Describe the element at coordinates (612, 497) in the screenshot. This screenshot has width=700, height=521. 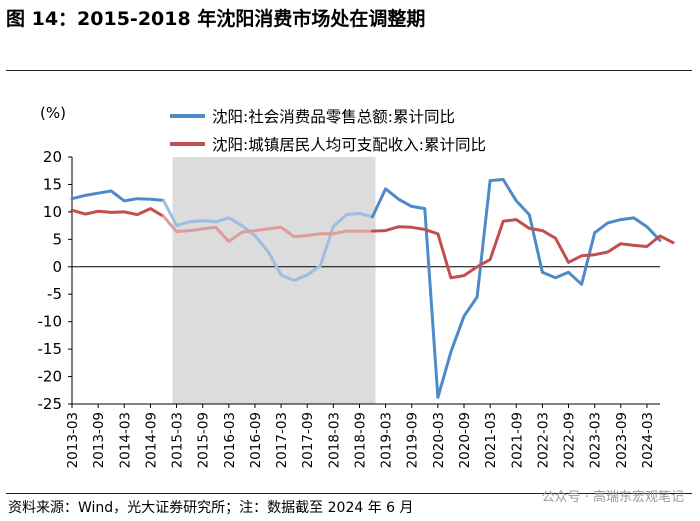
I see `watermark-text: 公众号 · 高瑞东宏观笔记` at that location.